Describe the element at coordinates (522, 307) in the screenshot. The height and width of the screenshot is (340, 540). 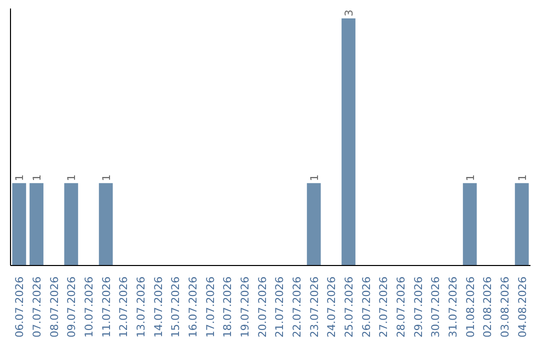
I see `x-tick-label: 04.08.2026` at that location.